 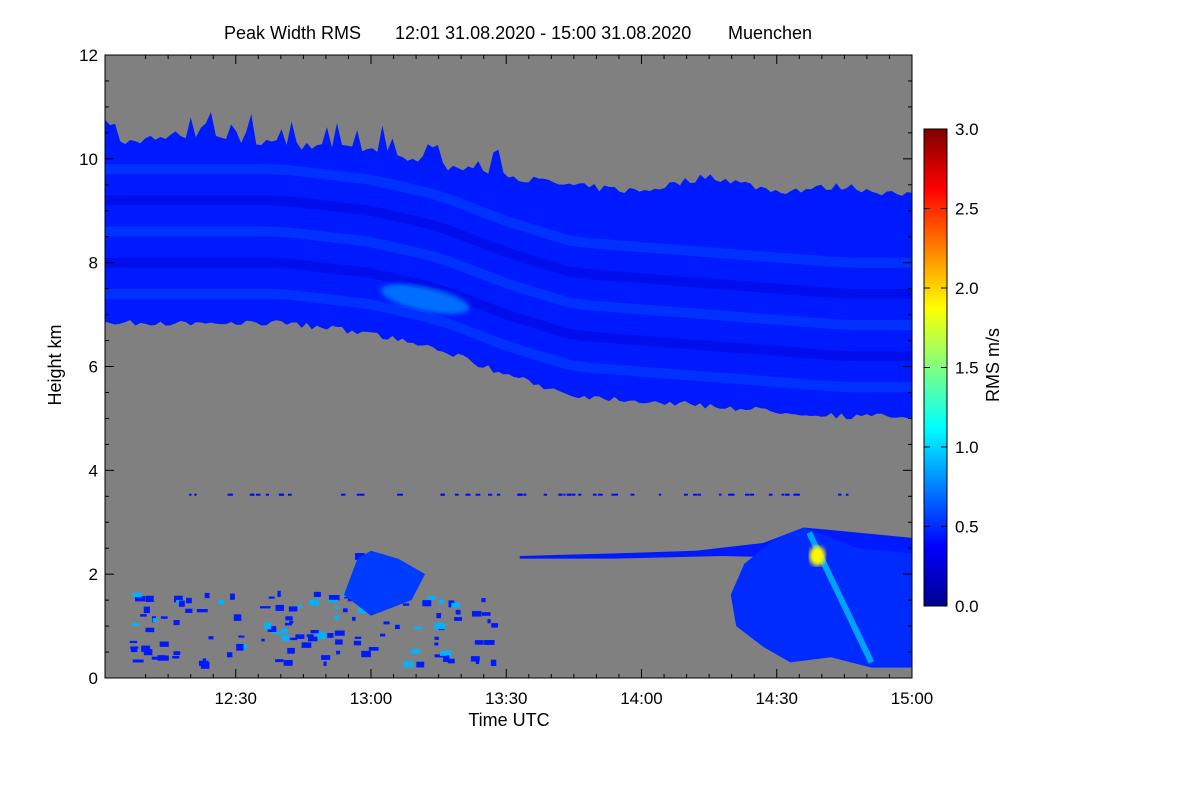 What do you see at coordinates (235, 698) in the screenshot?
I see `x-tick-label: 12:30` at bounding box center [235, 698].